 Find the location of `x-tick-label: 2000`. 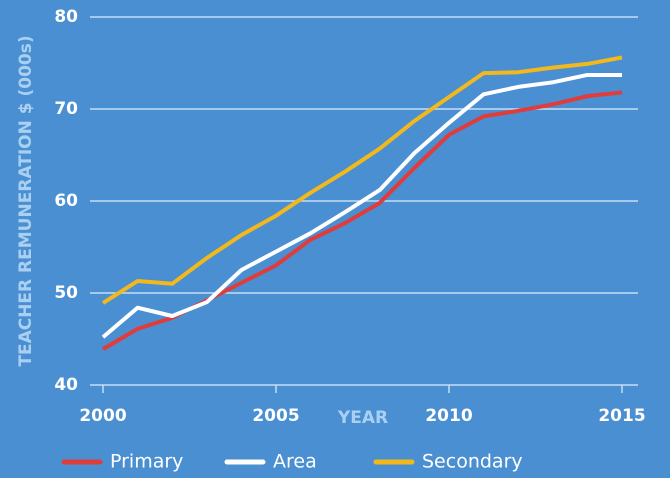

x-tick-label: 2000 is located at coordinates (102, 416).